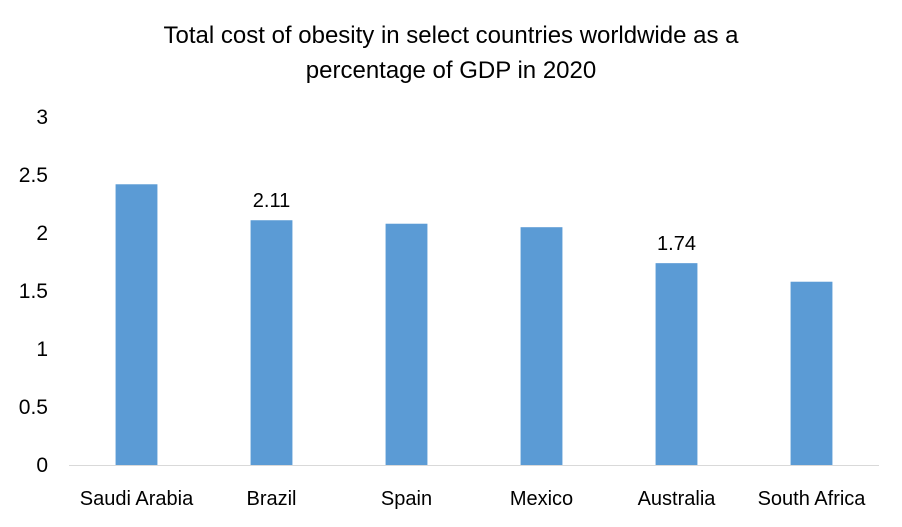  What do you see at coordinates (451, 70) in the screenshot?
I see `chart-title-line-2: percentage of GDP in 2020` at bounding box center [451, 70].